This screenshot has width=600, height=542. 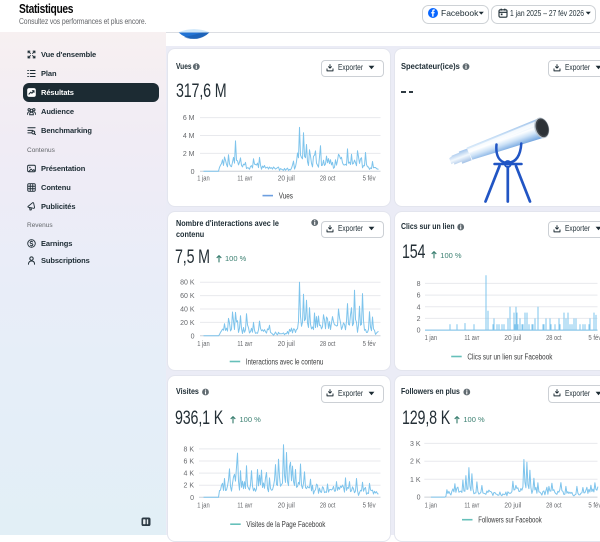 What do you see at coordinates (189, 118) in the screenshot?
I see `svg-text: 6 M` at bounding box center [189, 118].